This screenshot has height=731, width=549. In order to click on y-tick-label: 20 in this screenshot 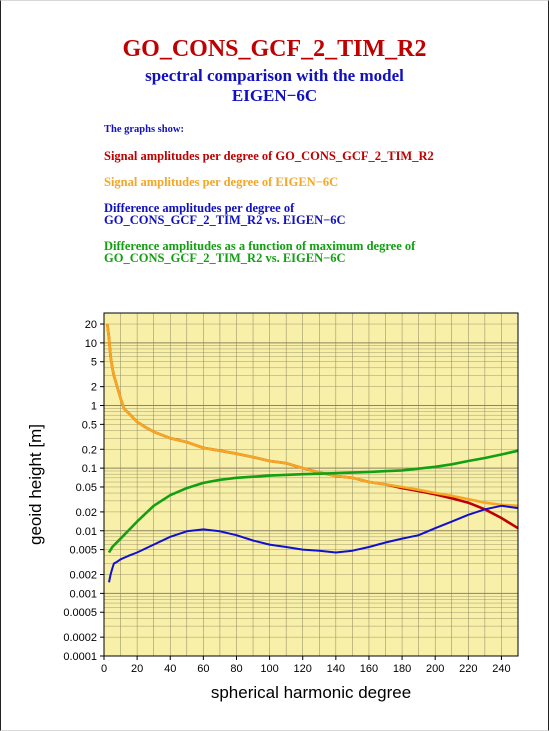, I will do `click(91, 325)`.